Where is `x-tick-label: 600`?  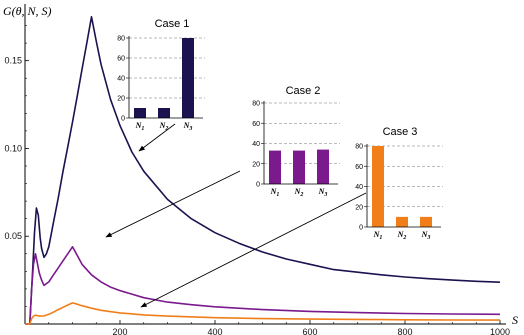 x-tick-label: 600 is located at coordinates (309, 331).